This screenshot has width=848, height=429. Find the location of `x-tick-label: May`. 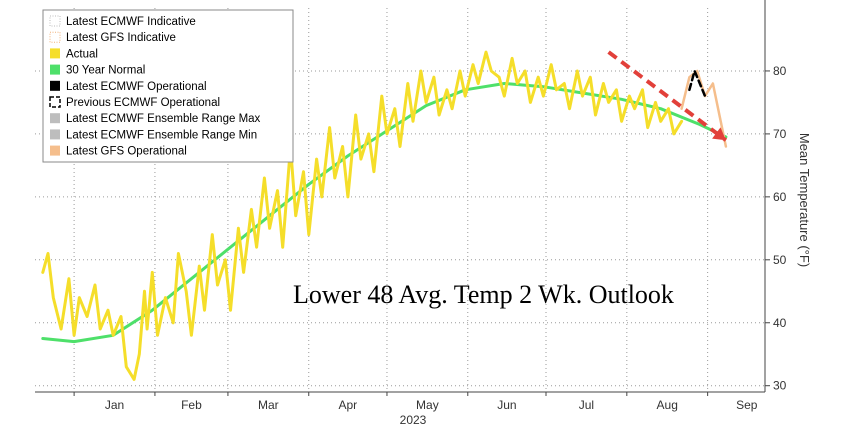

x-tick-label: May is located at coordinates (427, 405).